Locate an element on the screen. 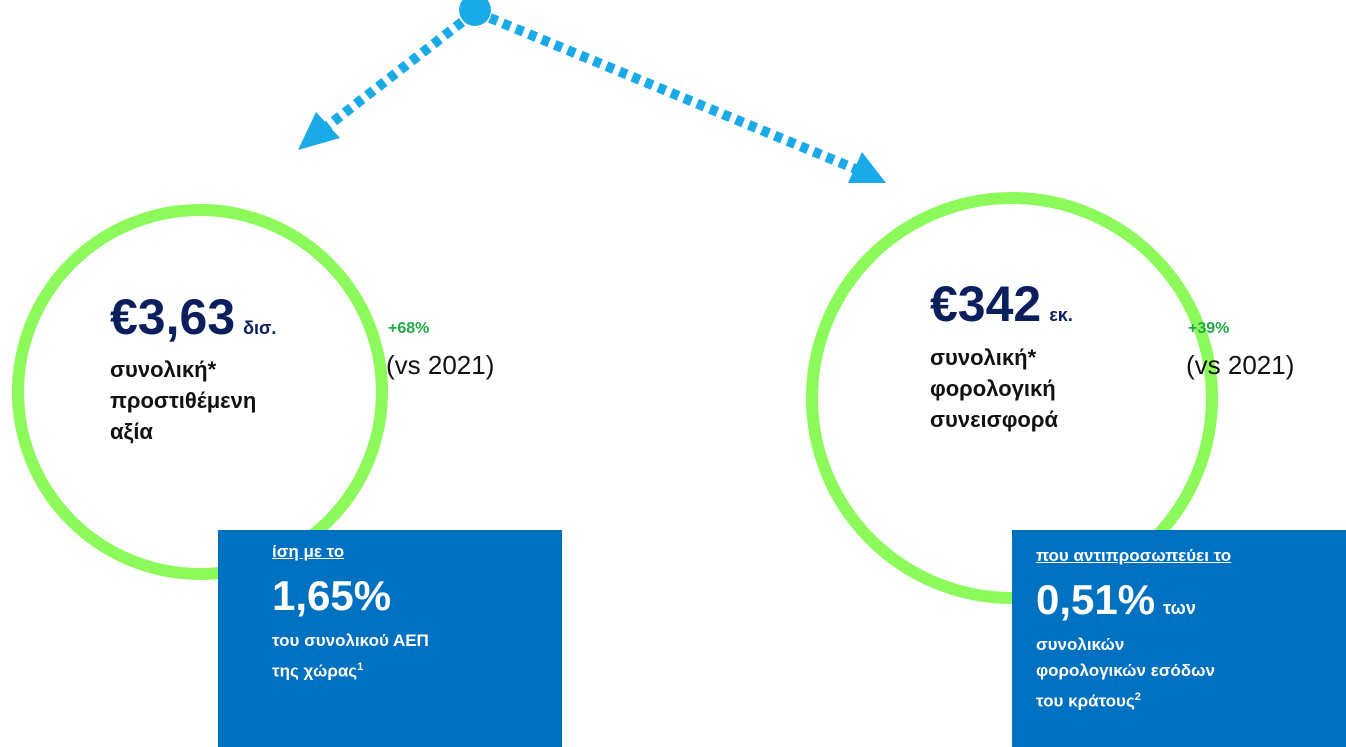 This screenshot has width=1346, height=747. figure-suffix: των is located at coordinates (1179, 608).